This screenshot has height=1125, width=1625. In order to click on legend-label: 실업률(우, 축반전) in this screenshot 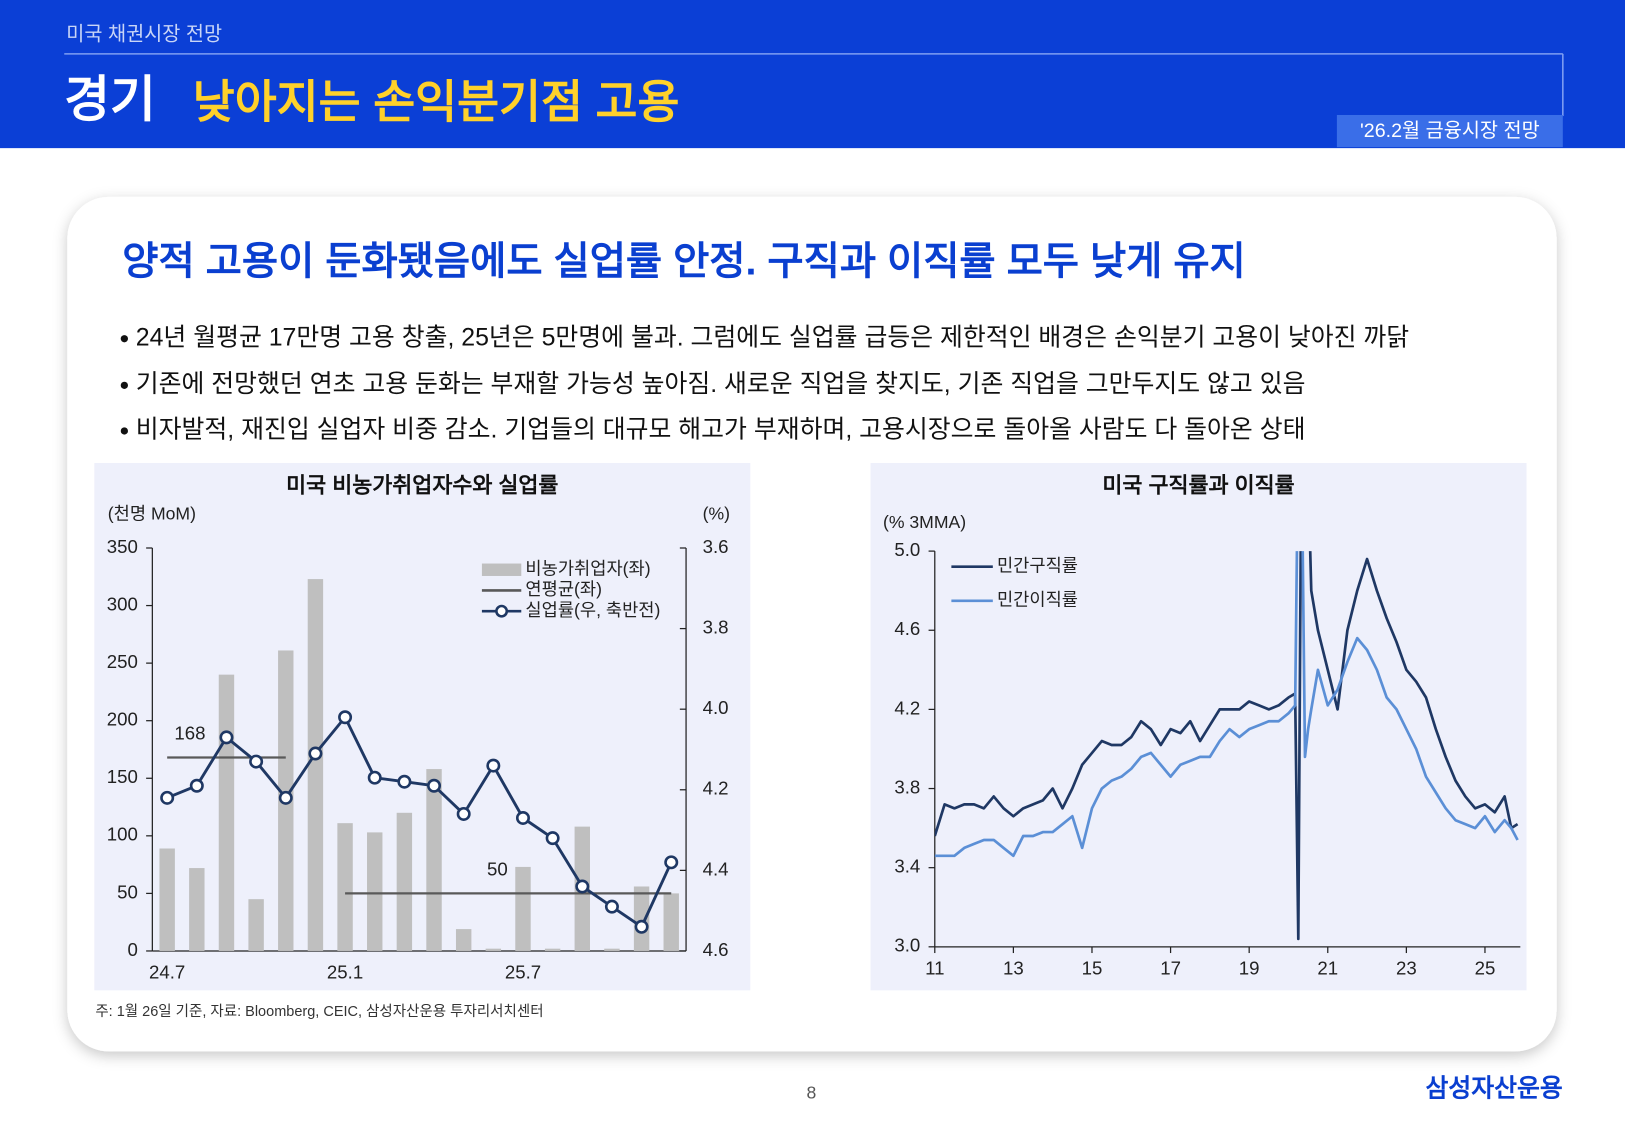, I will do `click(592, 610)`.